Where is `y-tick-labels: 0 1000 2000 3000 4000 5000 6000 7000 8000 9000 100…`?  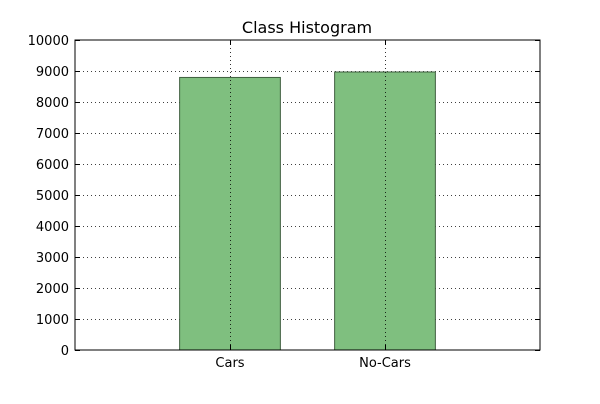 y-tick-labels: 0 1000 2000 3000 4000 5000 6000 7000 8000 9000 100… is located at coordinates (48, 196).